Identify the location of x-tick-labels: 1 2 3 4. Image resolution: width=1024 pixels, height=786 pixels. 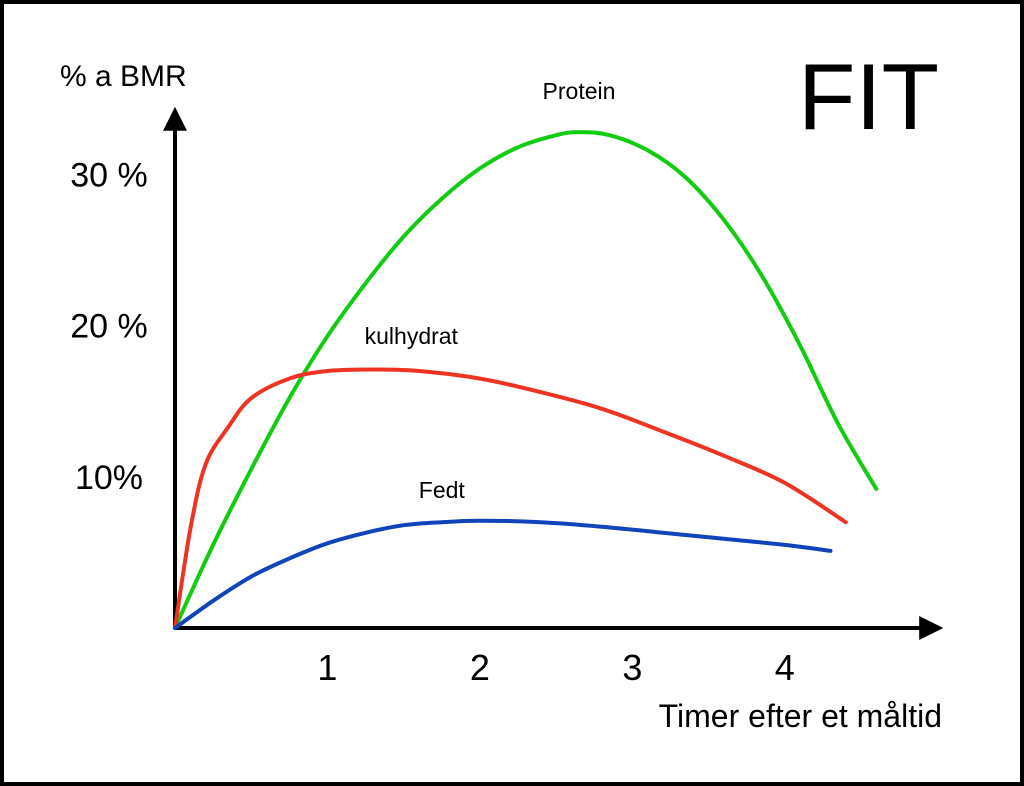
(555, 667).